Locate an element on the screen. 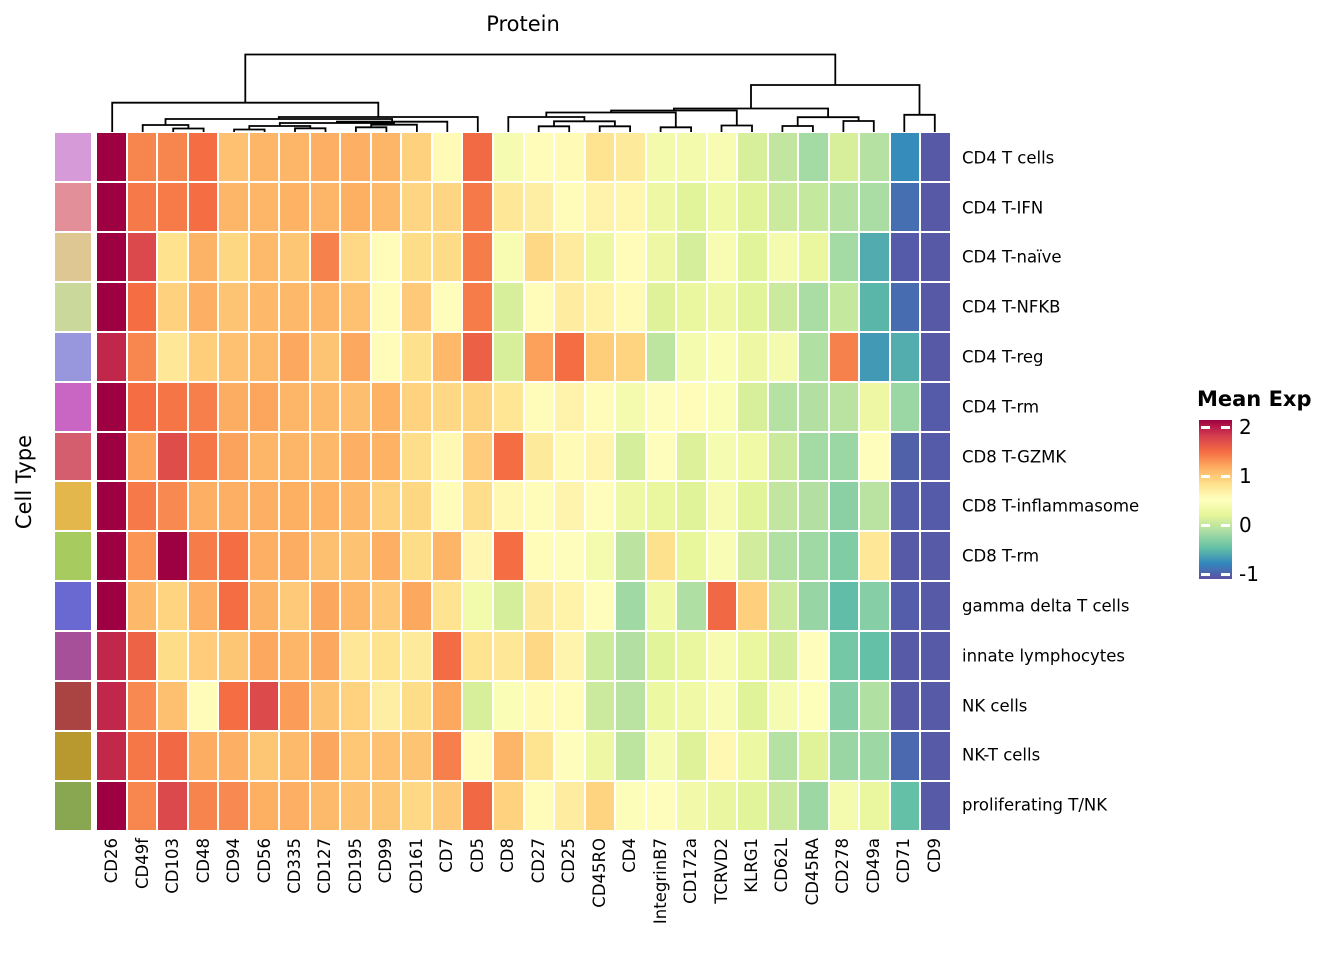  column-label: CD161 is located at coordinates (416, 866).